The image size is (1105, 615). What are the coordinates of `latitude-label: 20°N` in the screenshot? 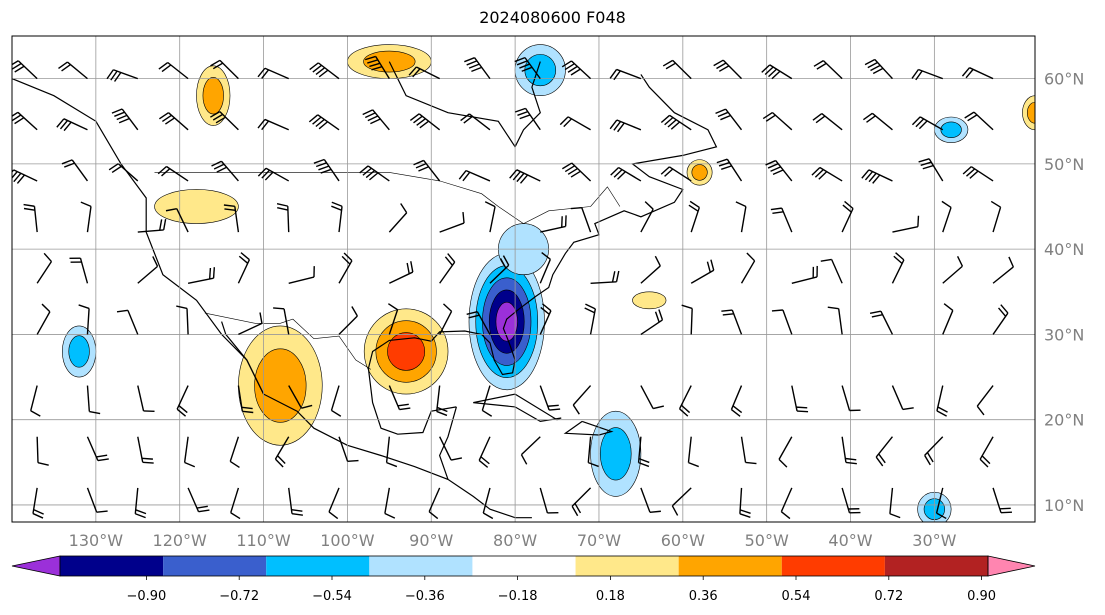 It's located at (1064, 420).